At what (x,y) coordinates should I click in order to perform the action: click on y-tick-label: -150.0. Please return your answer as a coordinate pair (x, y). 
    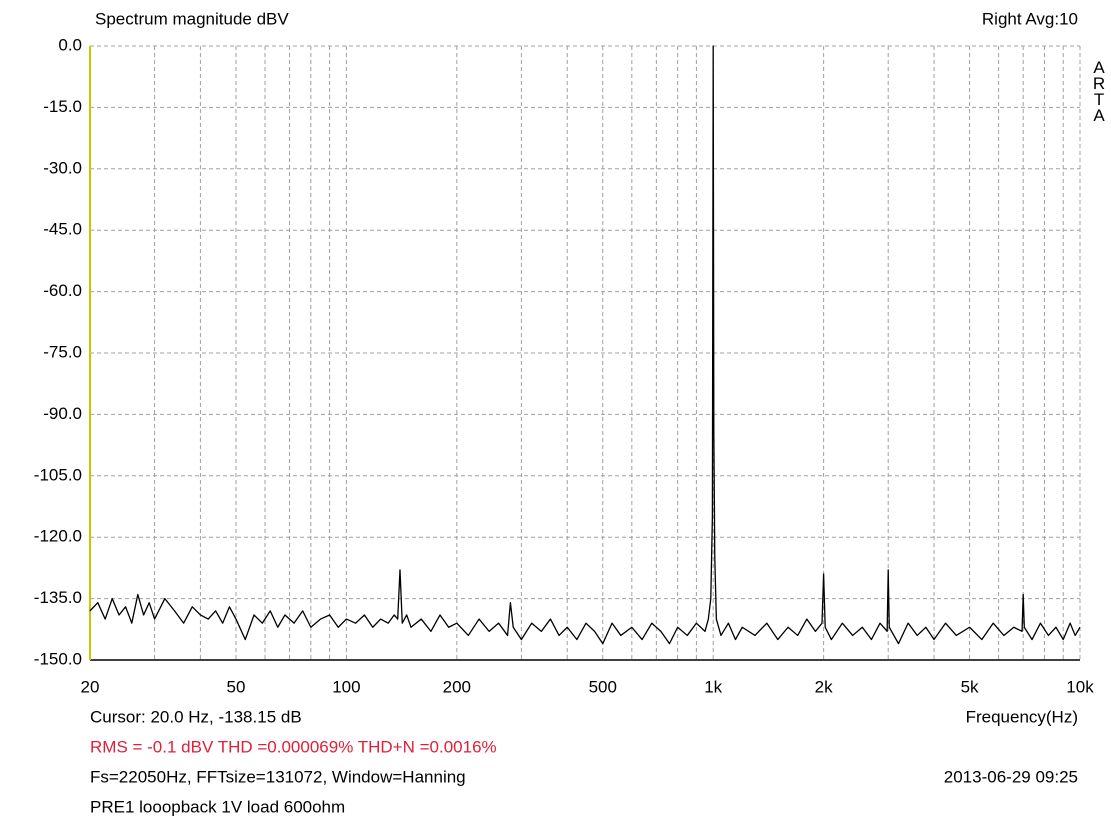
    Looking at the image, I should click on (58, 658).